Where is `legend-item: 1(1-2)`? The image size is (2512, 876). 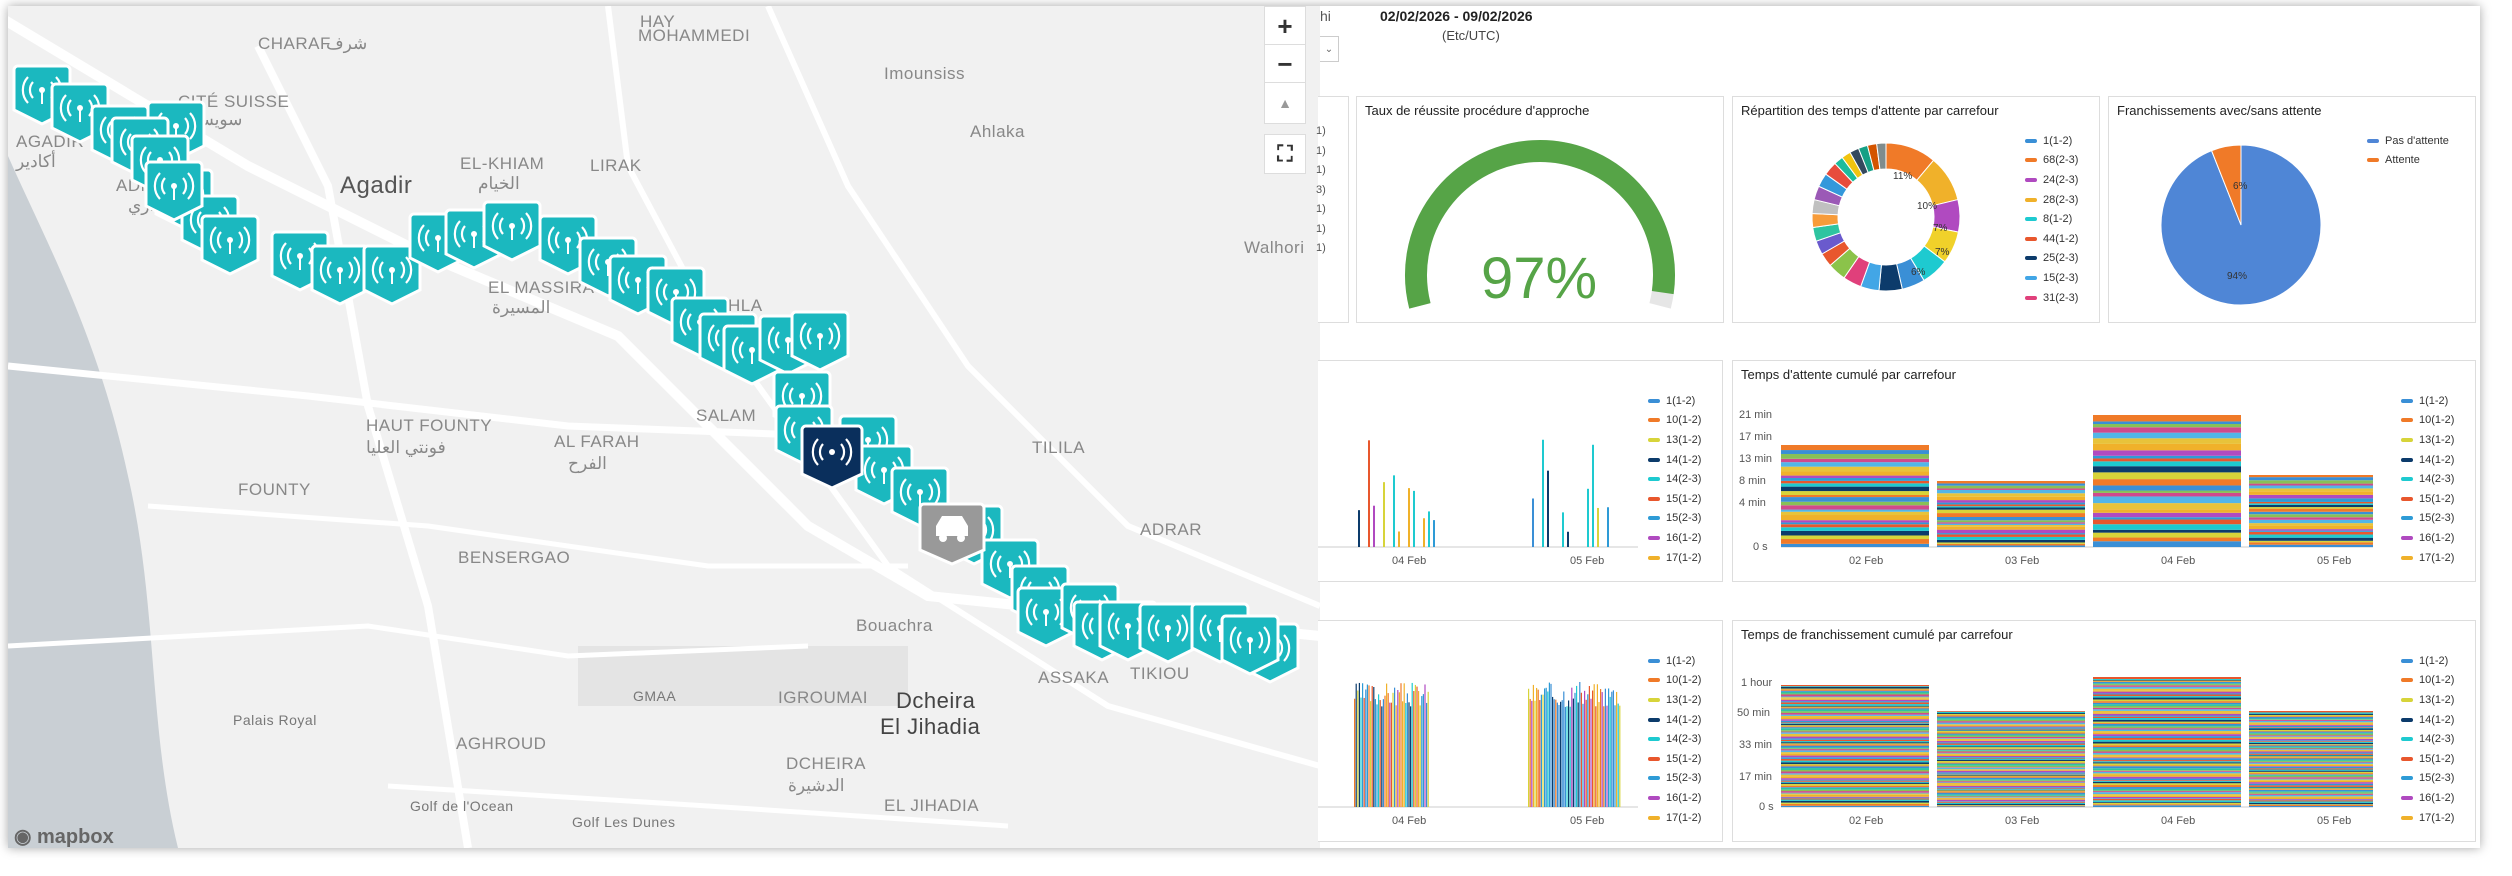 legend-item: 1(1-2) is located at coordinates (2427, 401).